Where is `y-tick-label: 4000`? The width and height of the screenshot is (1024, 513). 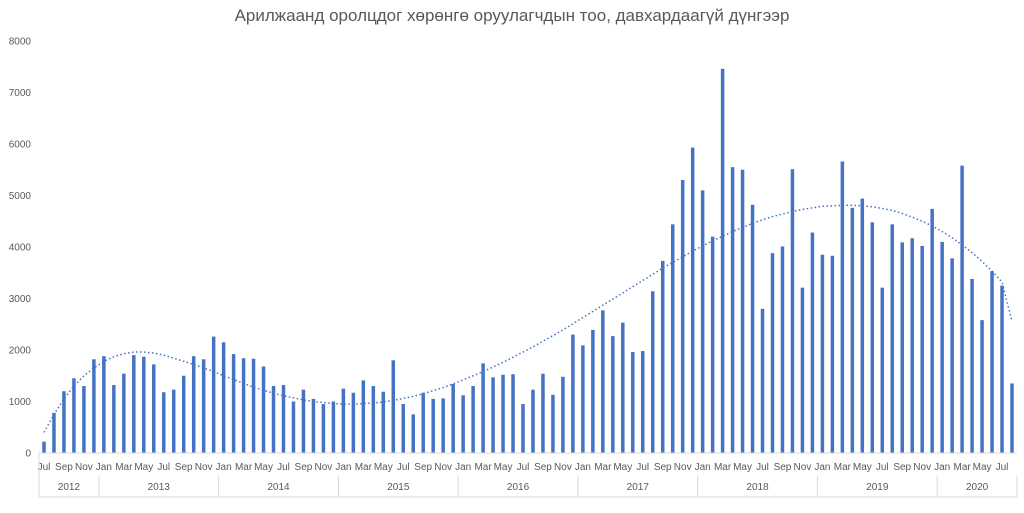
y-tick-label: 4000 is located at coordinates (20, 248).